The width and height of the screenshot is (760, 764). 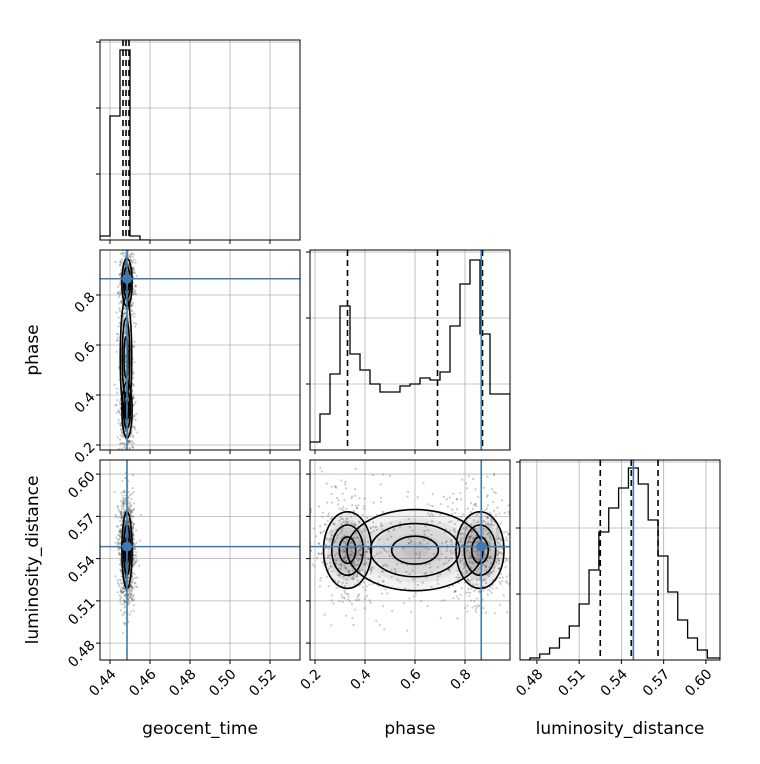 What do you see at coordinates (102, 682) in the screenshot?
I see `x-tick-label: 0.44` at bounding box center [102, 682].